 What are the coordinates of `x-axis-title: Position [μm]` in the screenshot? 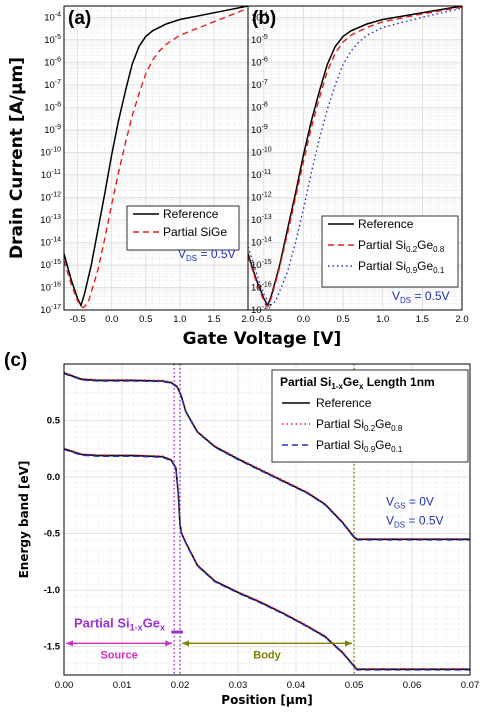 It's located at (266, 700).